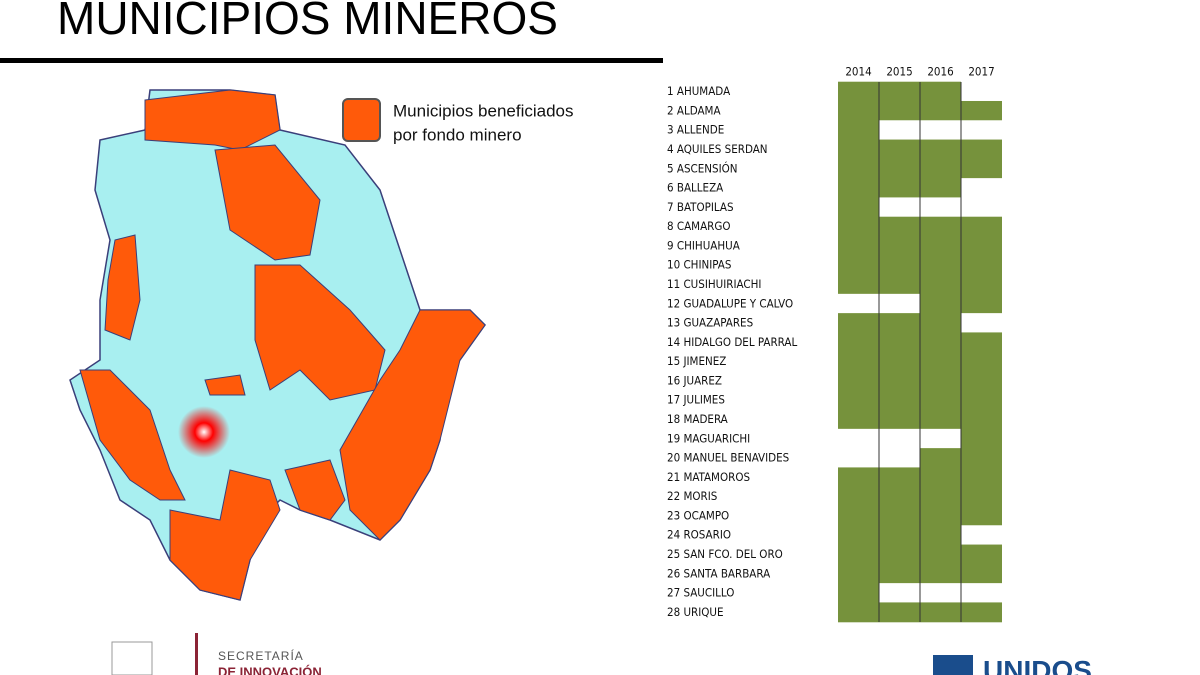  What do you see at coordinates (732, 342) in the screenshot?
I see `row-label: 14 HIDALGO DEL PARRAL` at bounding box center [732, 342].